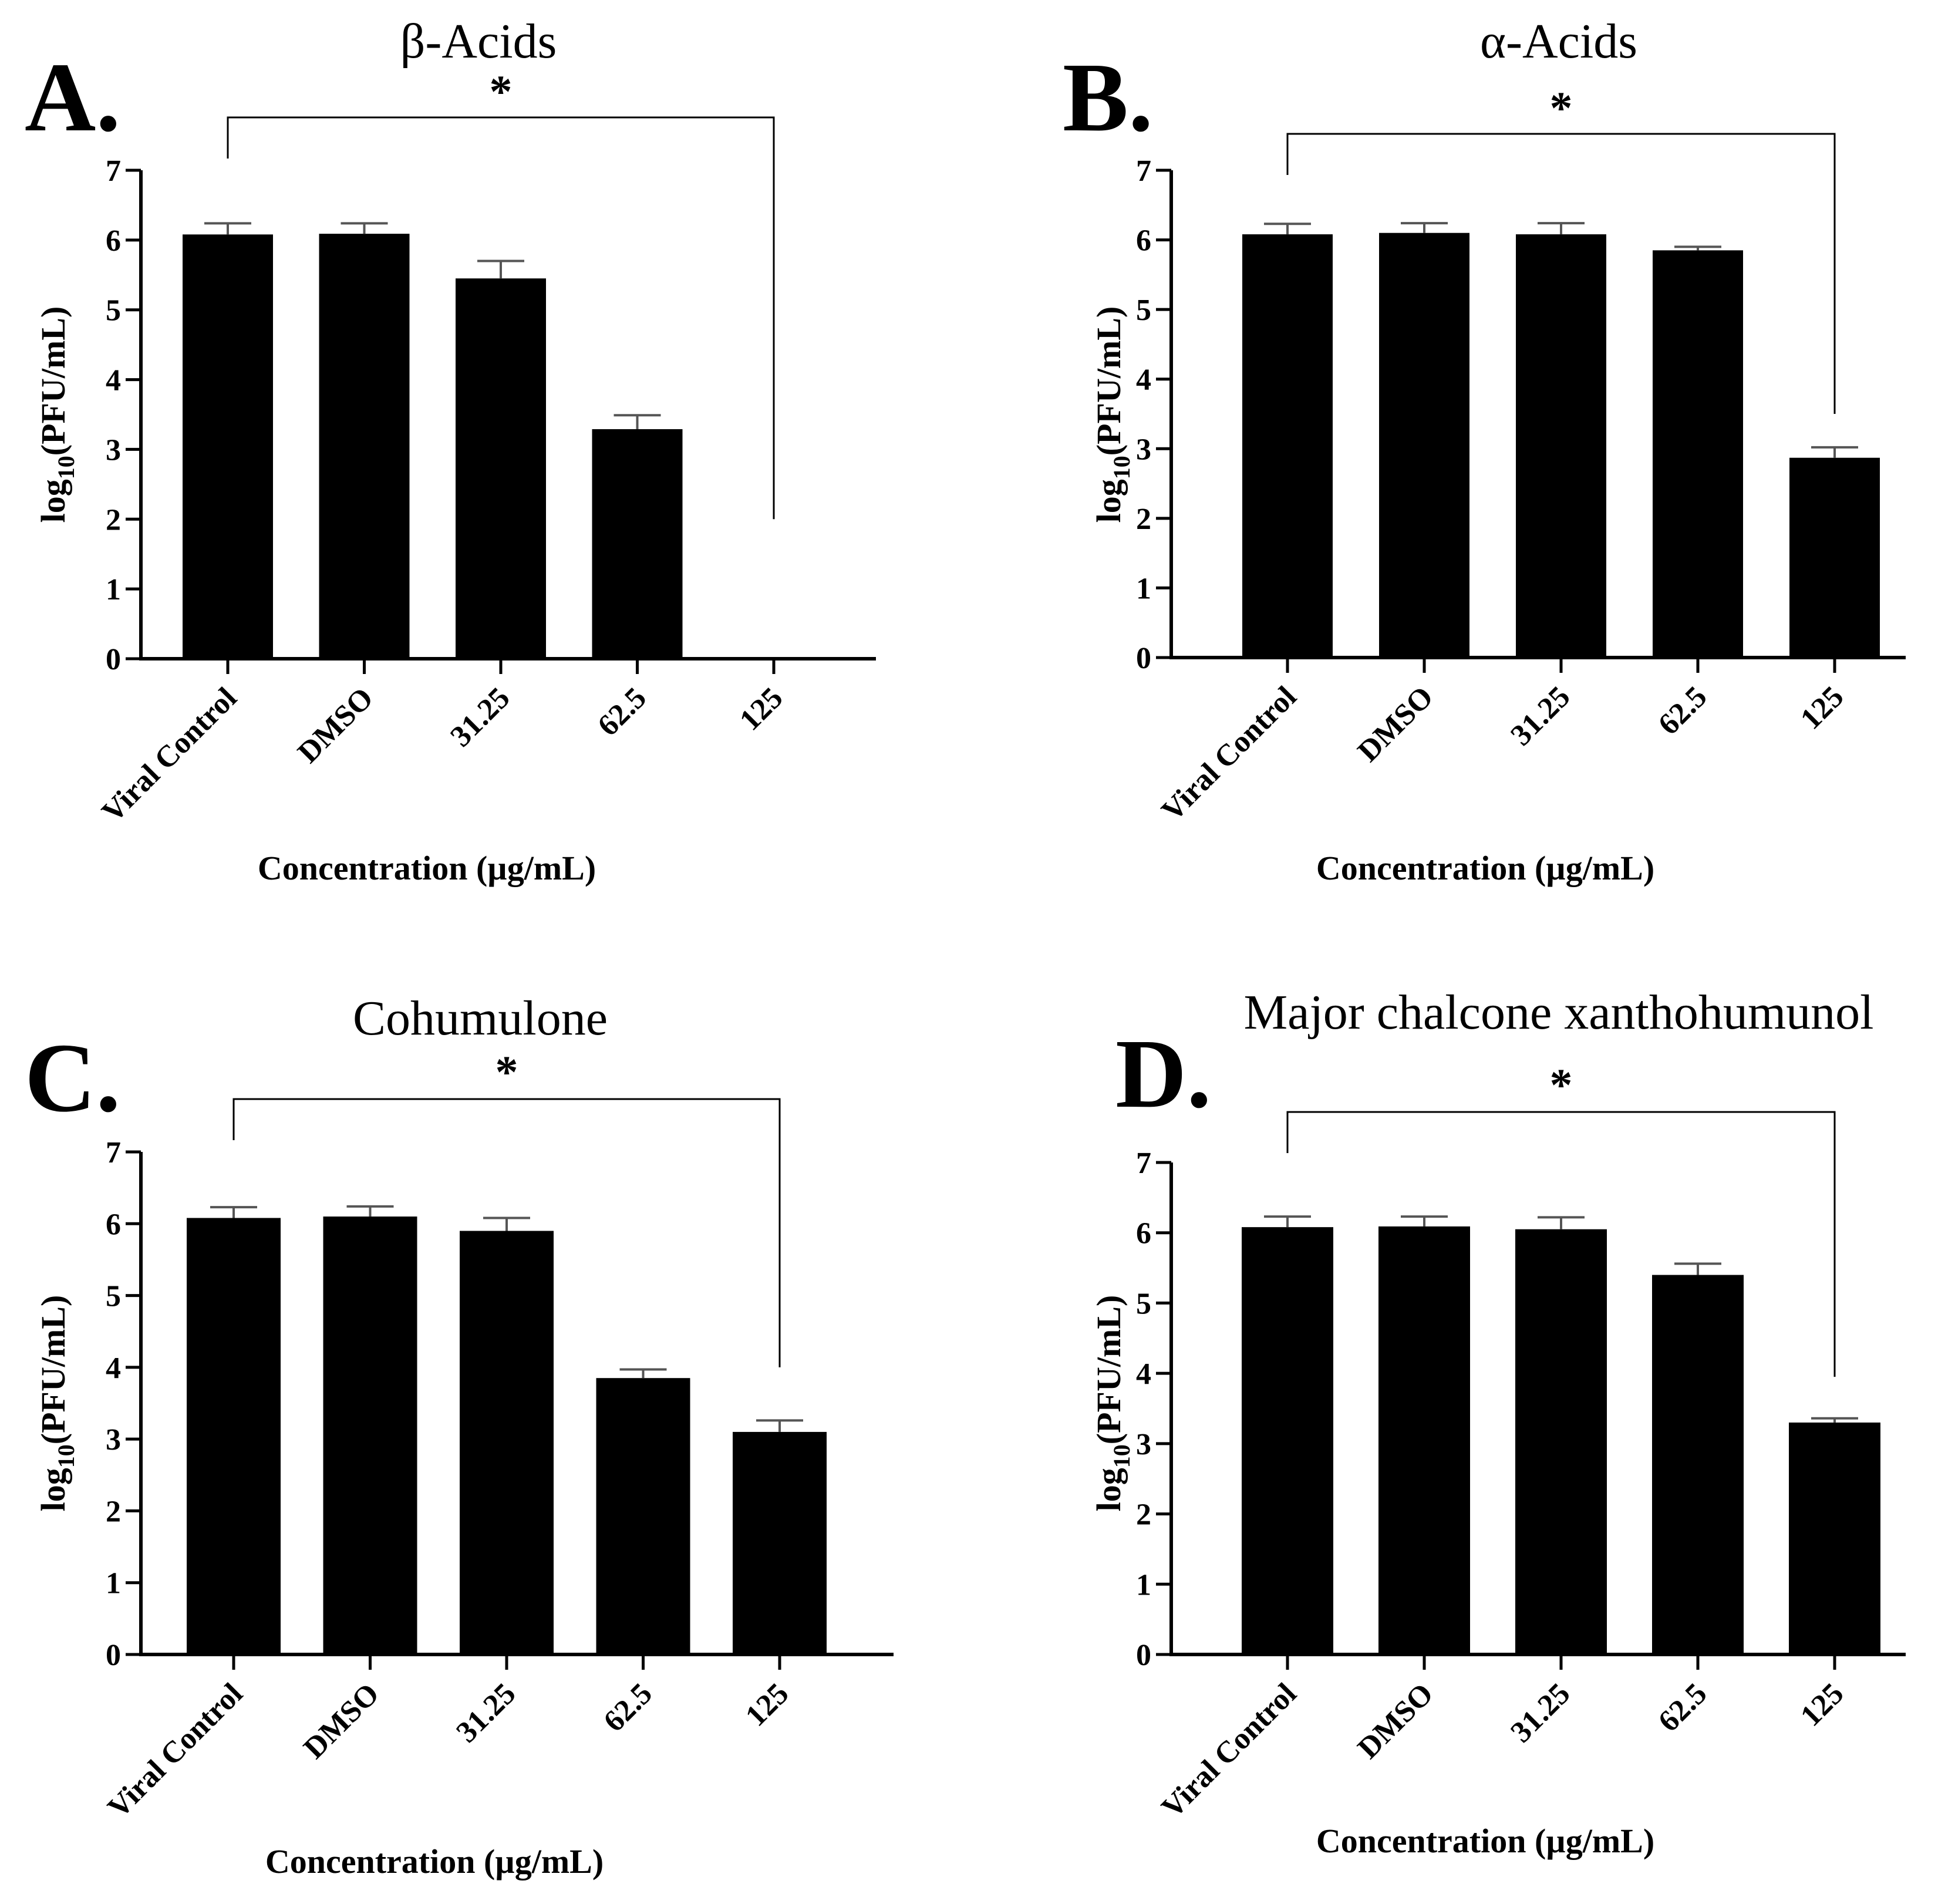 The image size is (1955, 1904). Describe the element at coordinates (72, 1078) in the screenshot. I see `panel-letter: C.` at that location.